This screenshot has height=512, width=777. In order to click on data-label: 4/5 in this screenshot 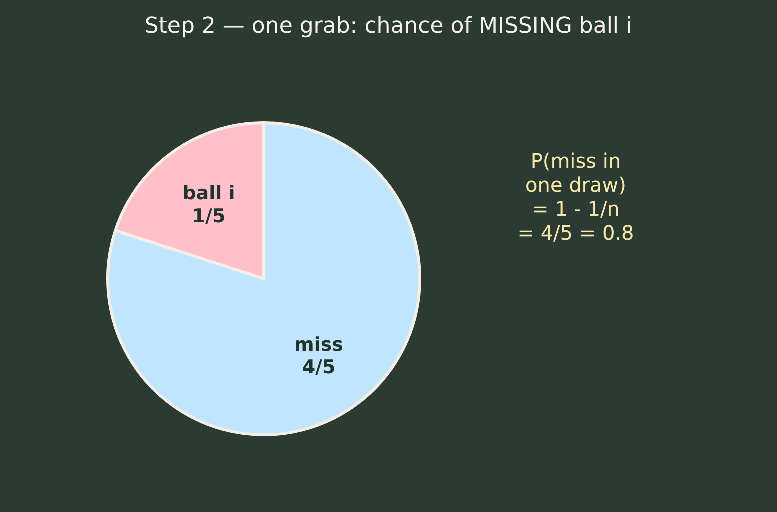, I will do `click(319, 367)`.